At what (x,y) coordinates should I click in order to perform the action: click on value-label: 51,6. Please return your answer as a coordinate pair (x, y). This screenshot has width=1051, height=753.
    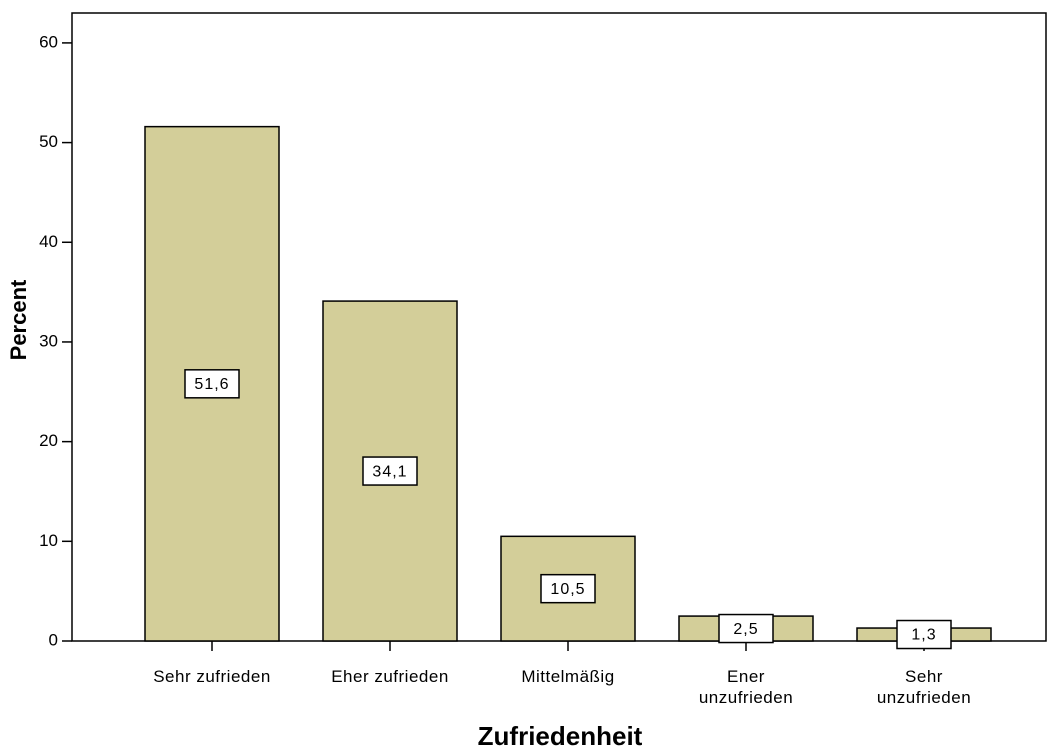
    Looking at the image, I should click on (211, 384).